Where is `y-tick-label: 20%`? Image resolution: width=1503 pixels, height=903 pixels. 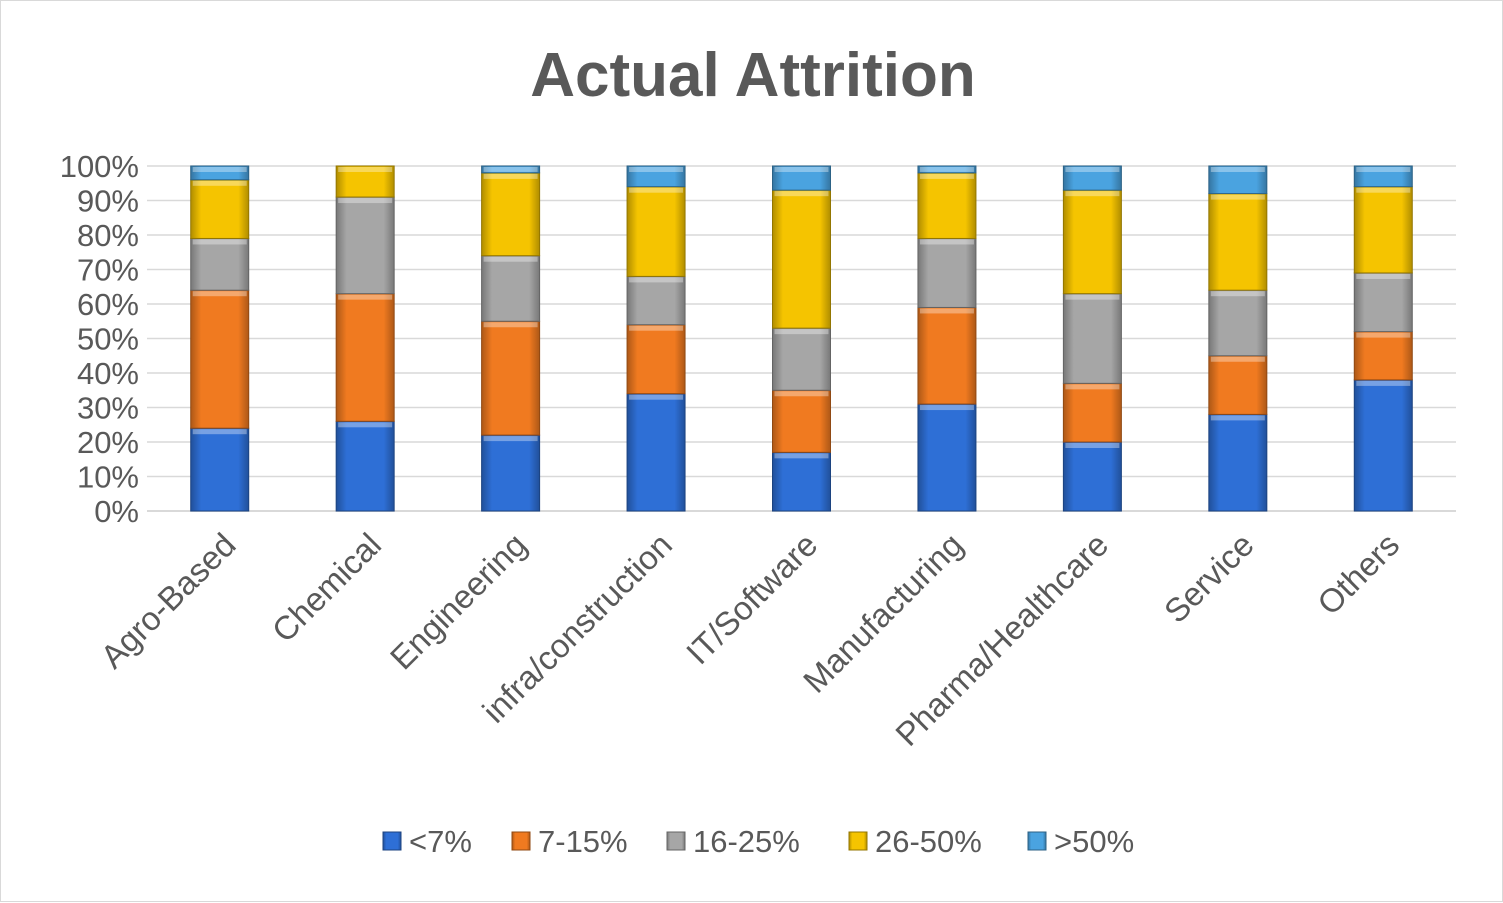
y-tick-label: 20% is located at coordinates (108, 442).